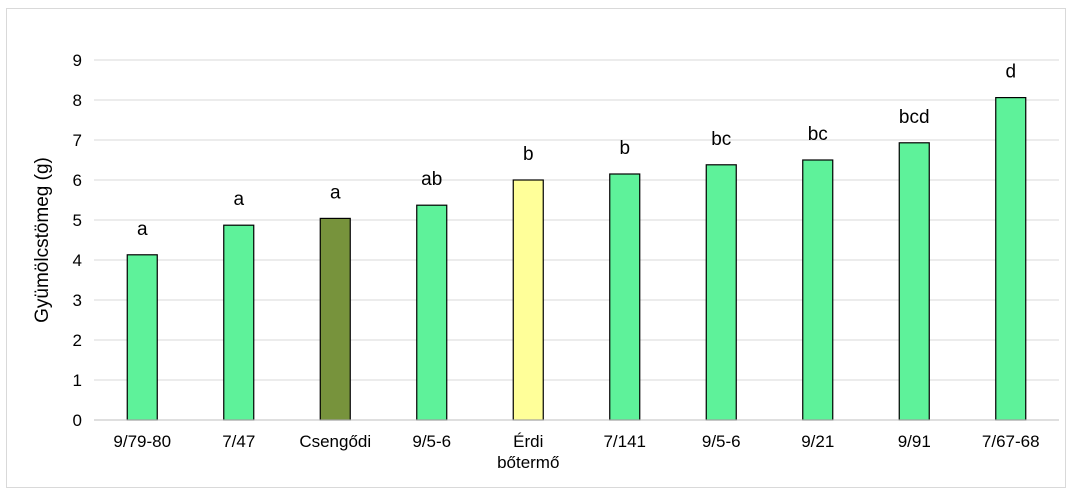 Image resolution: width=1072 pixels, height=491 pixels. What do you see at coordinates (142, 441) in the screenshot?
I see `x-tick-label: 9/79-80` at bounding box center [142, 441].